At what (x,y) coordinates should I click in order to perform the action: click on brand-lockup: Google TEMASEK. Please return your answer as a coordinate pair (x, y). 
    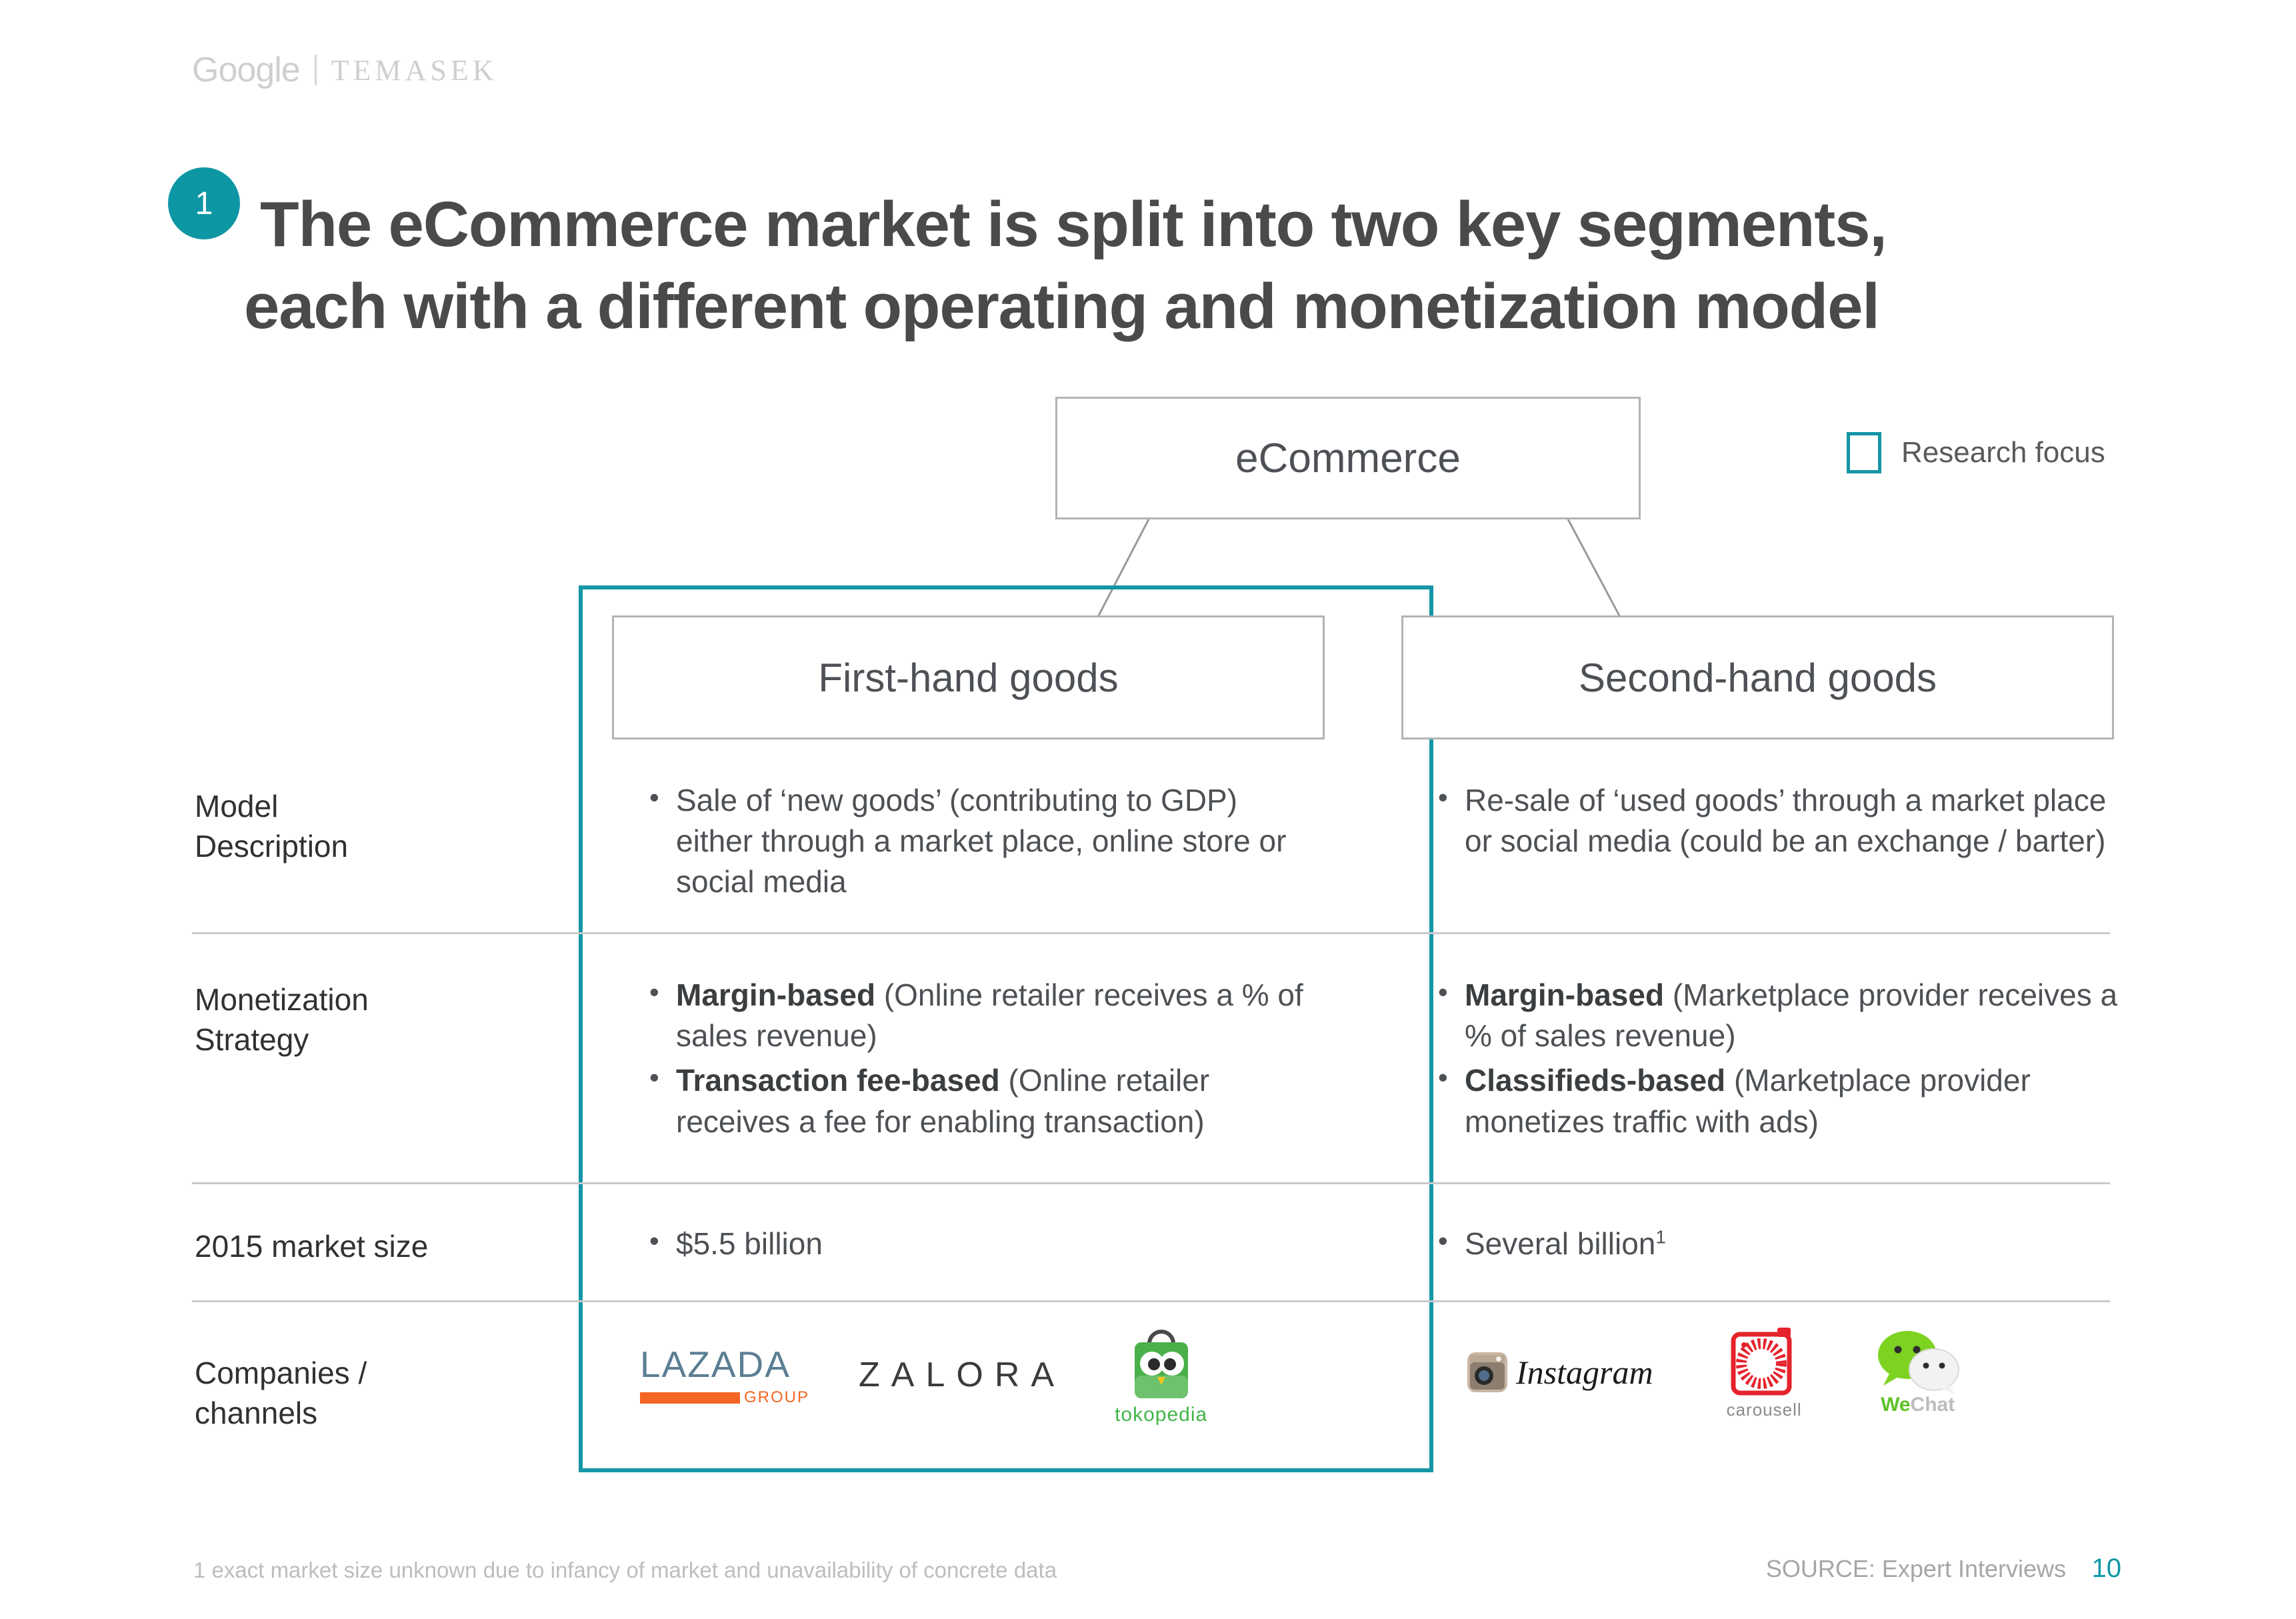
    Looking at the image, I should click on (344, 70).